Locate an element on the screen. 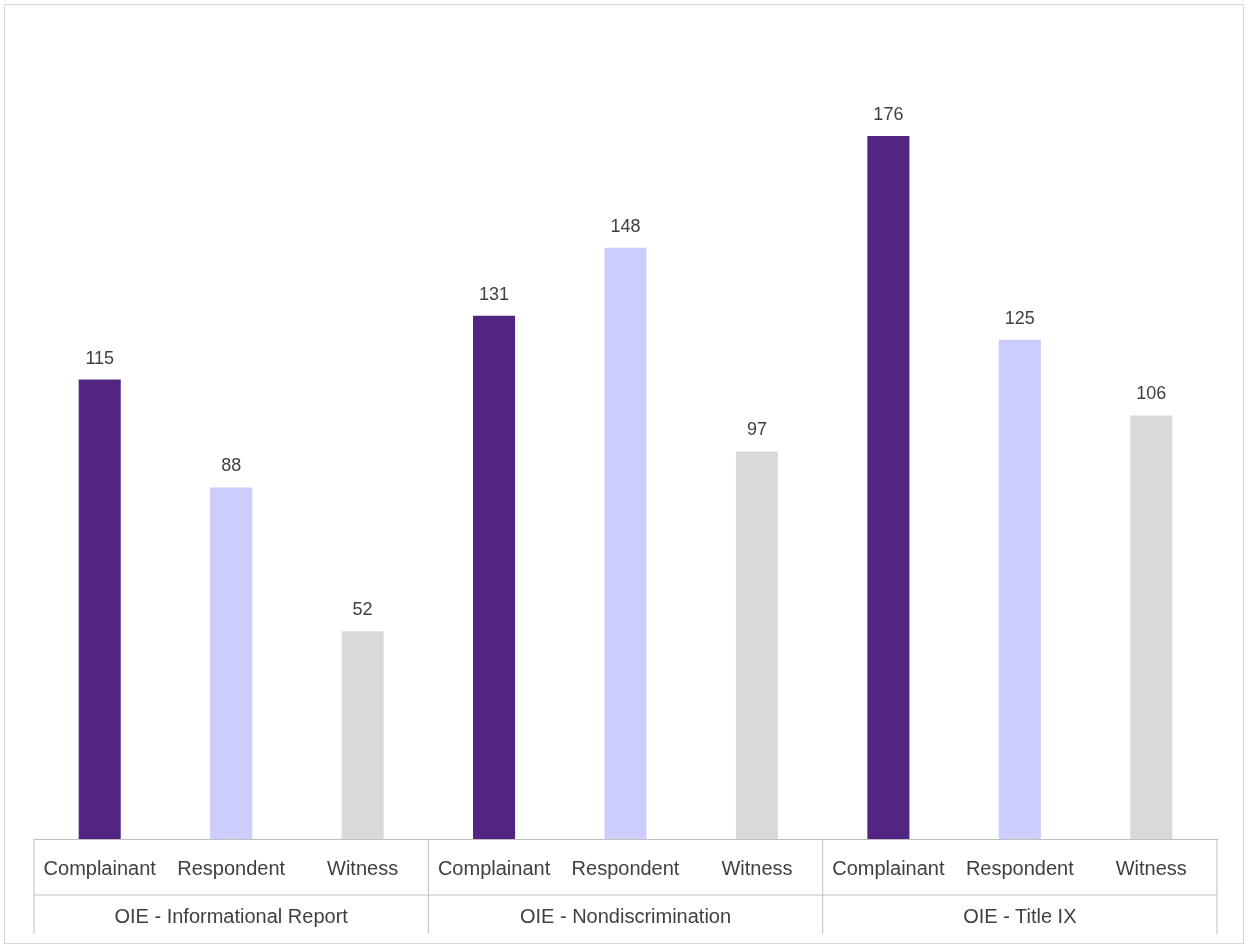 This screenshot has width=1249, height=949. text: OIE - Nondiscrimination is located at coordinates (625, 915).